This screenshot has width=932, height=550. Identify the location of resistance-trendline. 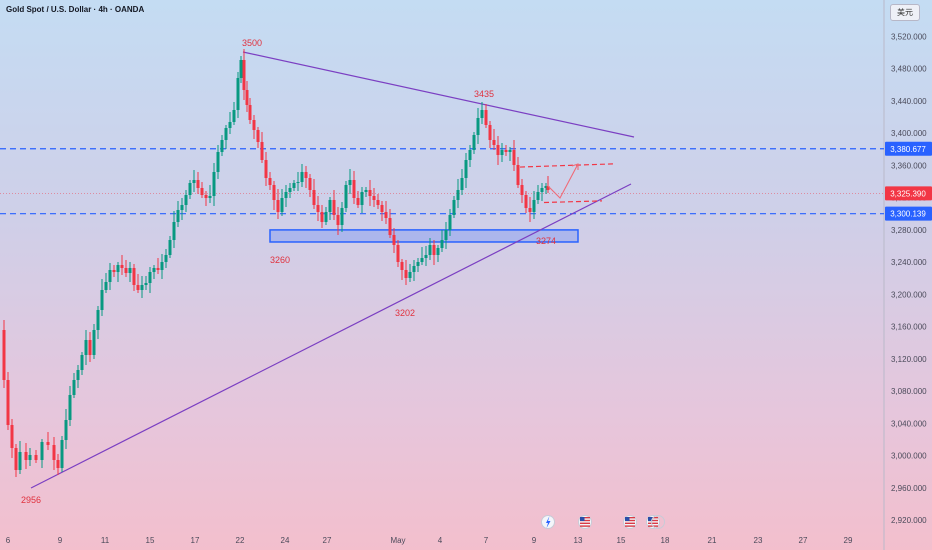
(438, 94).